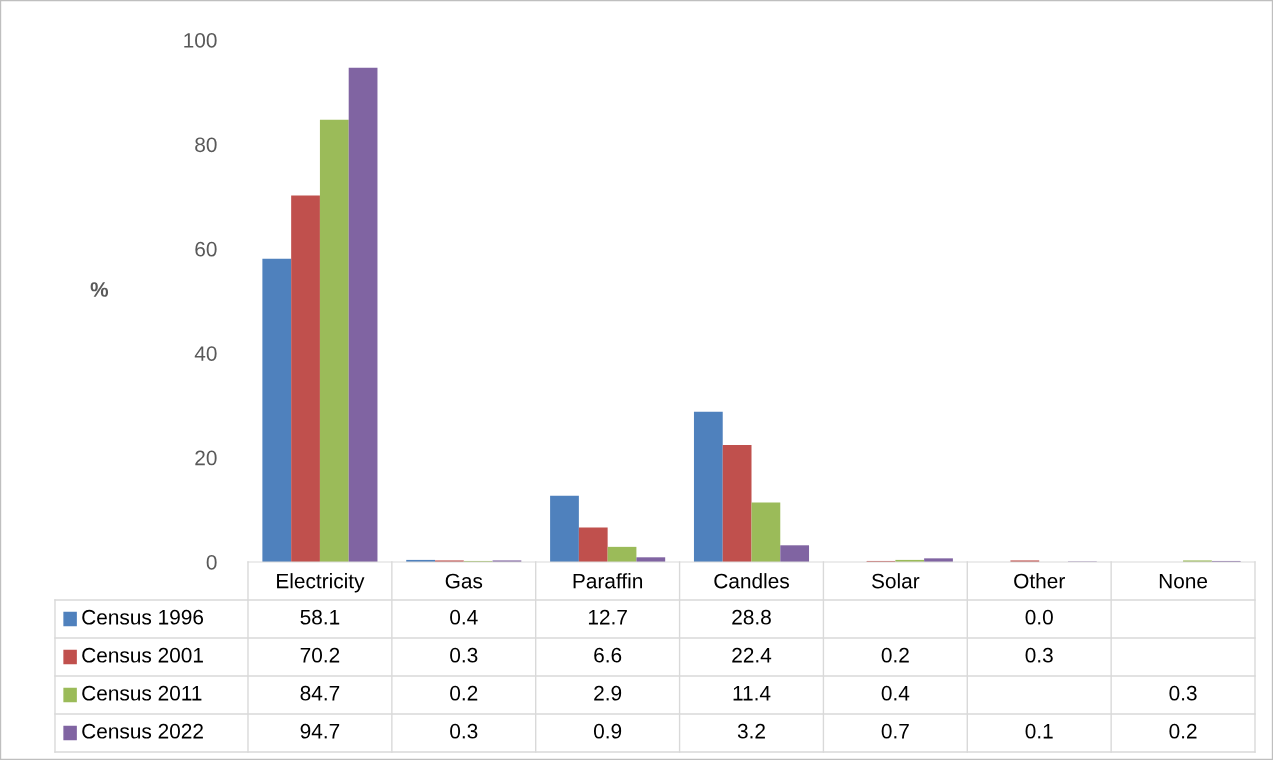  Describe the element at coordinates (1039, 581) in the screenshot. I see `x-tick-label: Other` at that location.